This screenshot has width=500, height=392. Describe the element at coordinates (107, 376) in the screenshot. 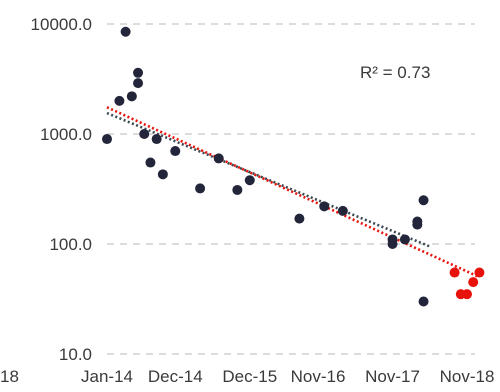

I see `x-tick-label: Jan-14` at that location.